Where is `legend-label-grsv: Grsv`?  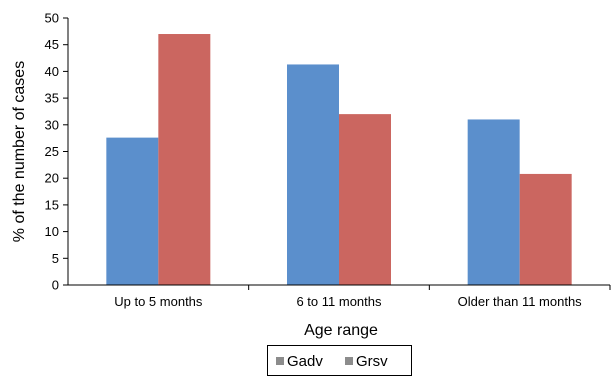
legend-label-grsv: Grsv is located at coordinates (372, 361).